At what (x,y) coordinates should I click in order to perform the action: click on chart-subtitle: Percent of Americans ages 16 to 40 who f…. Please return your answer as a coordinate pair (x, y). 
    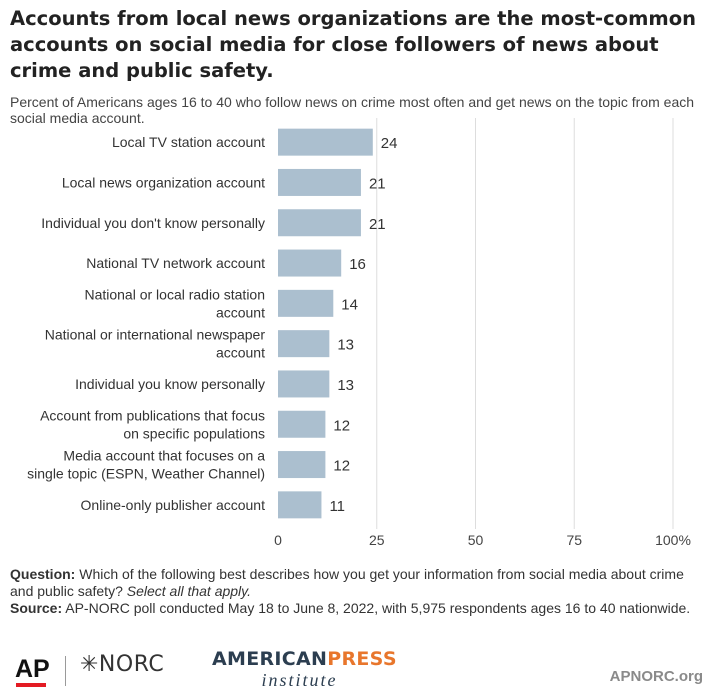
    Looking at the image, I should click on (352, 110).